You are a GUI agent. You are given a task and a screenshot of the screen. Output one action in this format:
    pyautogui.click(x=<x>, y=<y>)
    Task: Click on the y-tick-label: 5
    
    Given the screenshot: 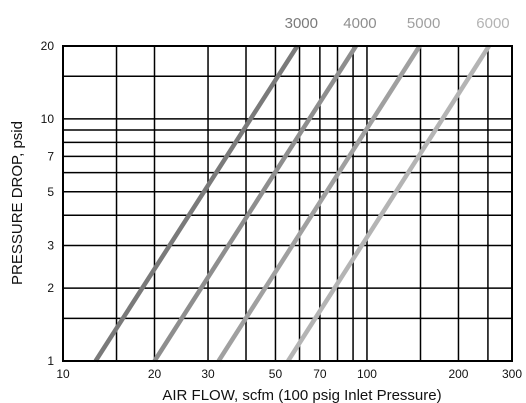 What is the action you would take?
    pyautogui.click(x=50, y=192)
    